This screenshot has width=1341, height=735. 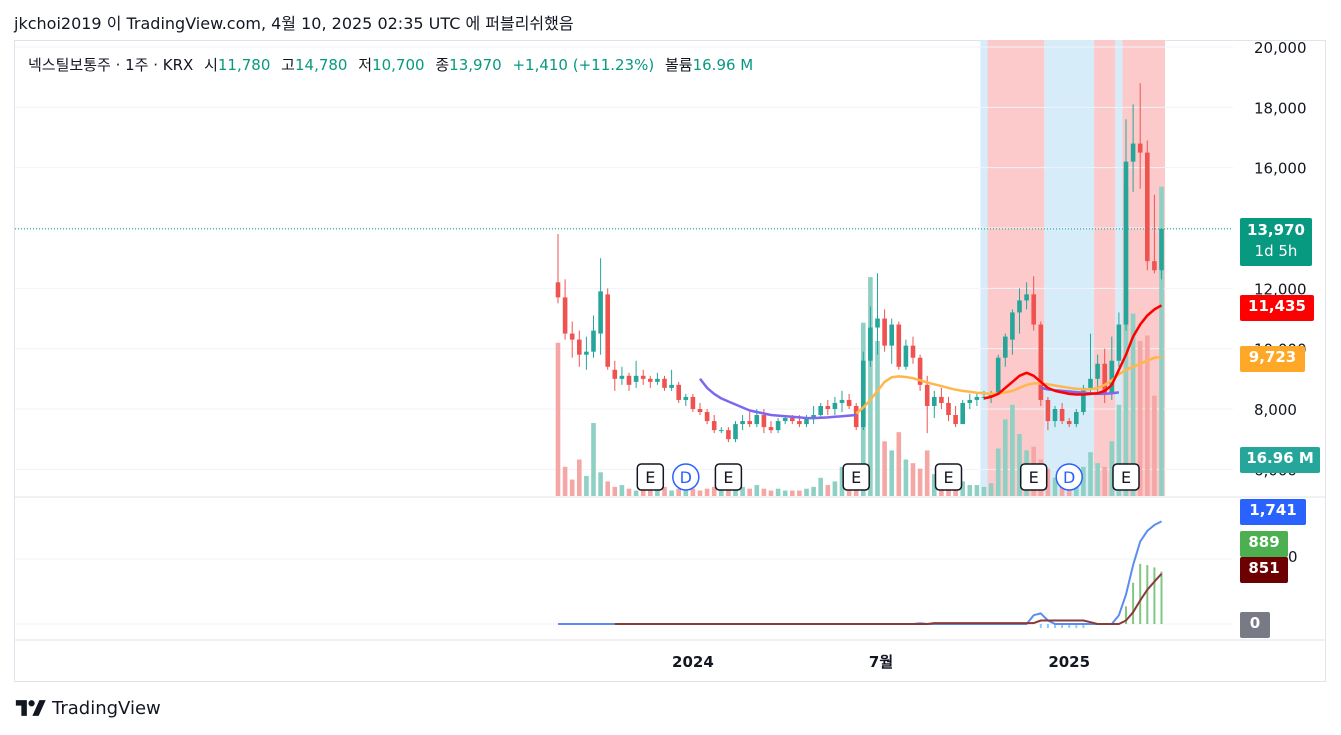 I want to click on price-tick-label: 8,000, so click(x=1275, y=410).